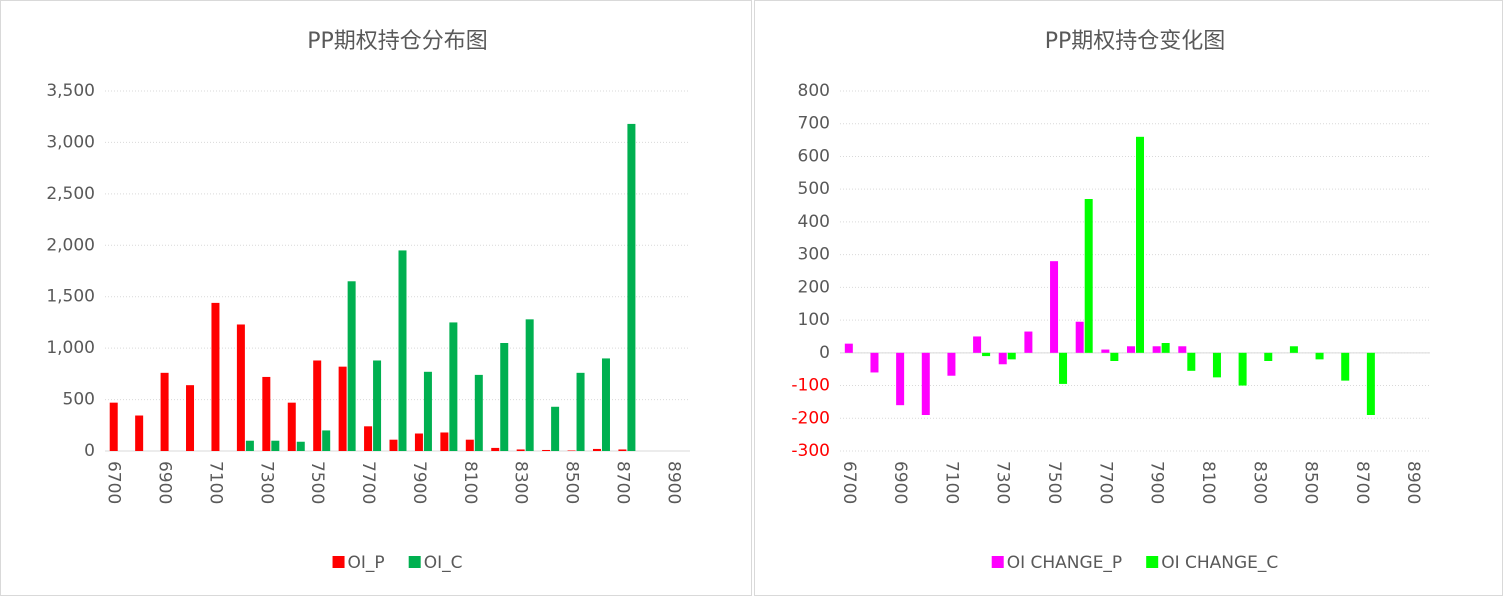 This screenshot has width=1503, height=596. What do you see at coordinates (317, 482) in the screenshot?
I see `x-tick-label: 7500` at bounding box center [317, 482].